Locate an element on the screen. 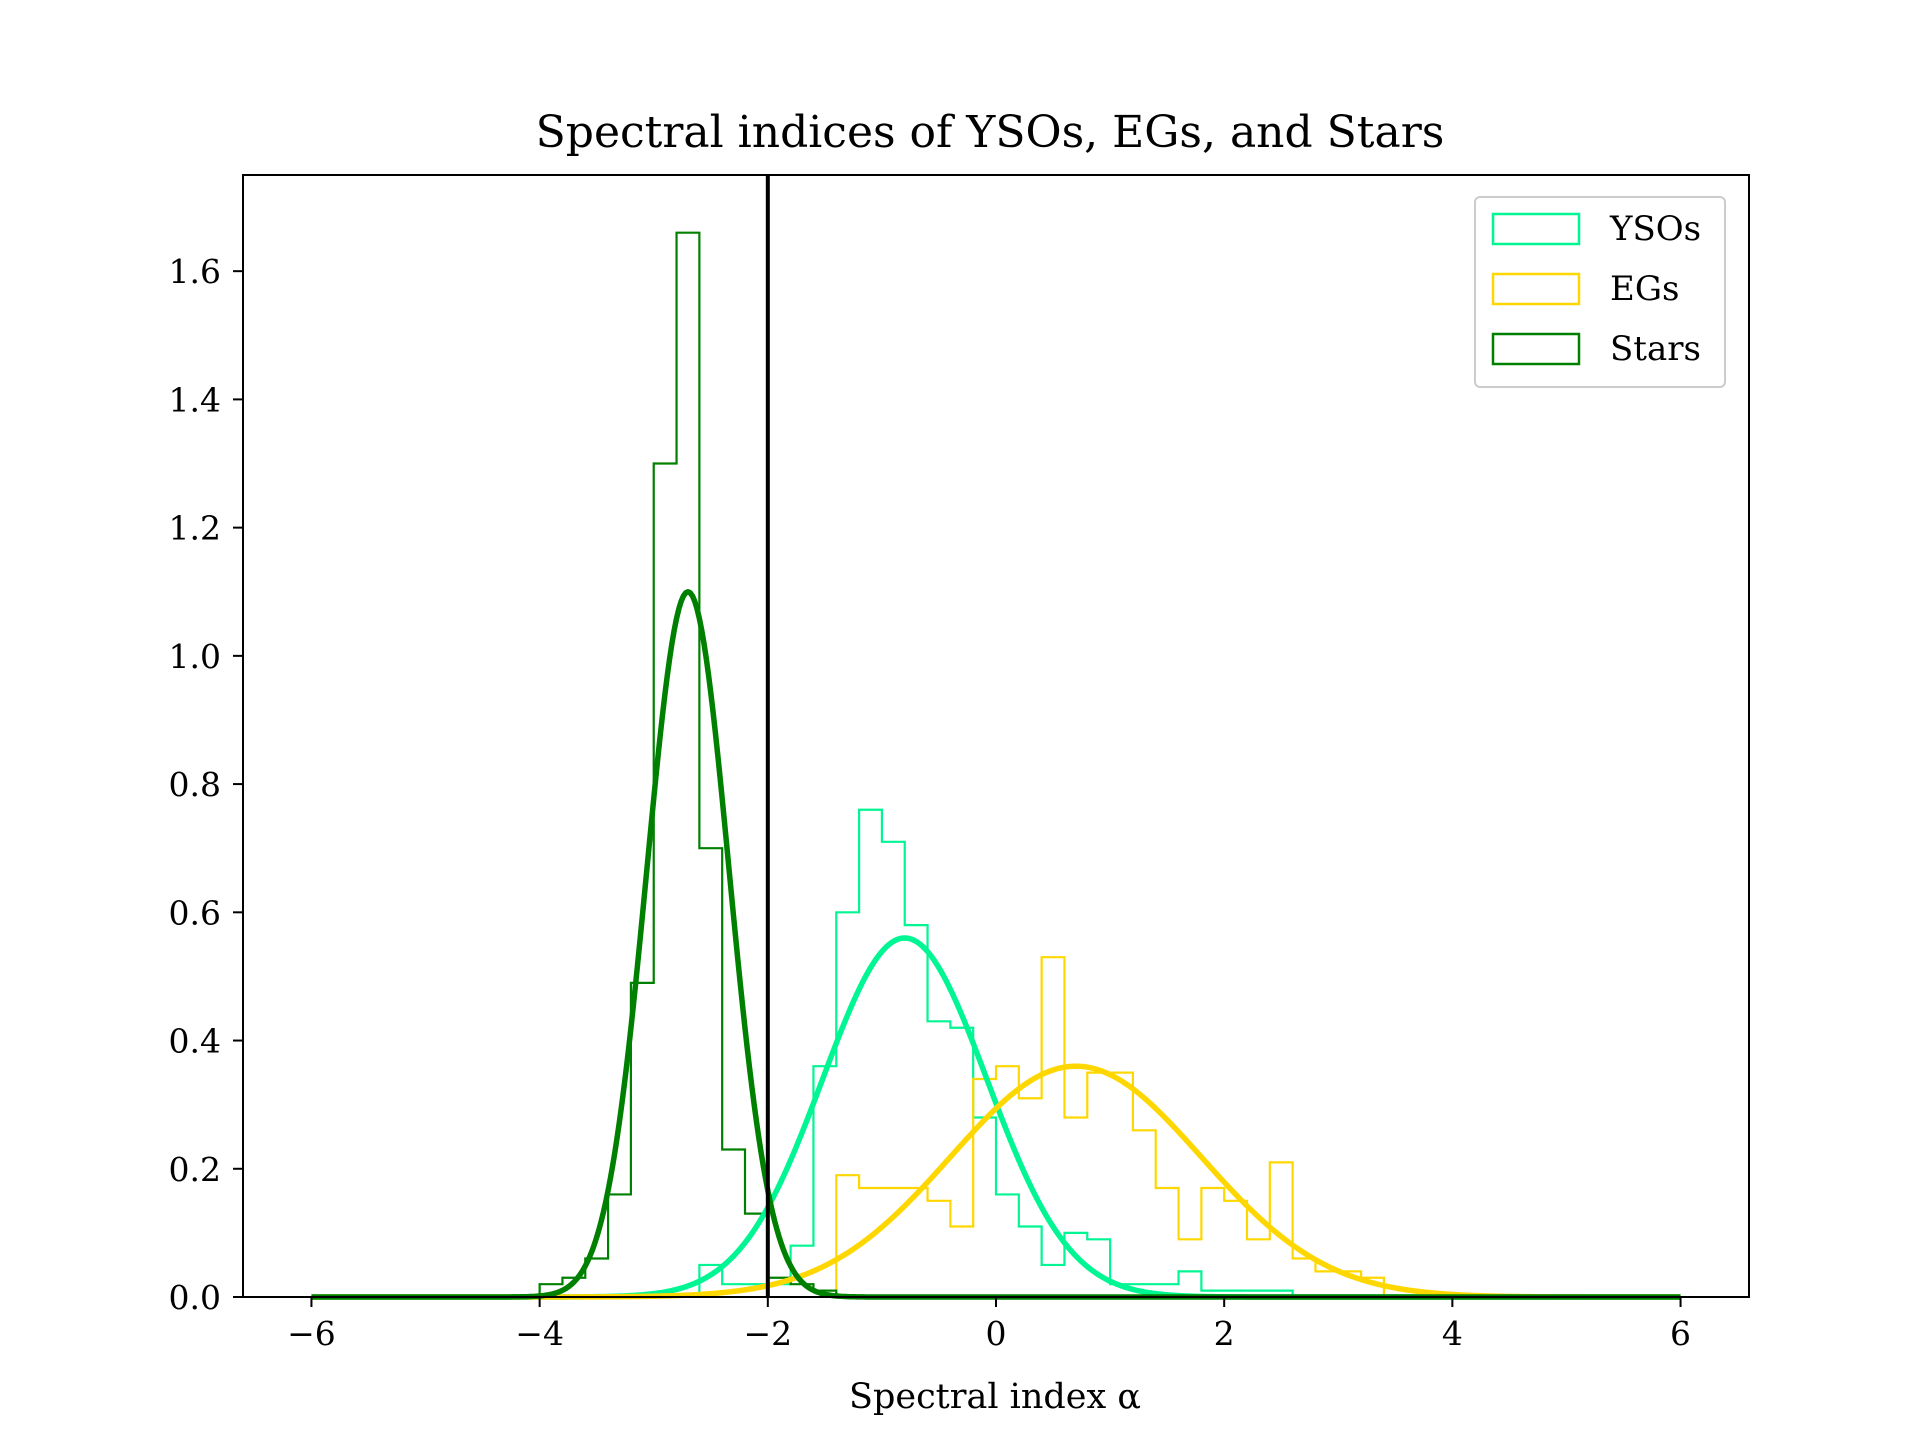 The width and height of the screenshot is (1920, 1440). x-axis-label: Spectral index α is located at coordinates (995, 1397).